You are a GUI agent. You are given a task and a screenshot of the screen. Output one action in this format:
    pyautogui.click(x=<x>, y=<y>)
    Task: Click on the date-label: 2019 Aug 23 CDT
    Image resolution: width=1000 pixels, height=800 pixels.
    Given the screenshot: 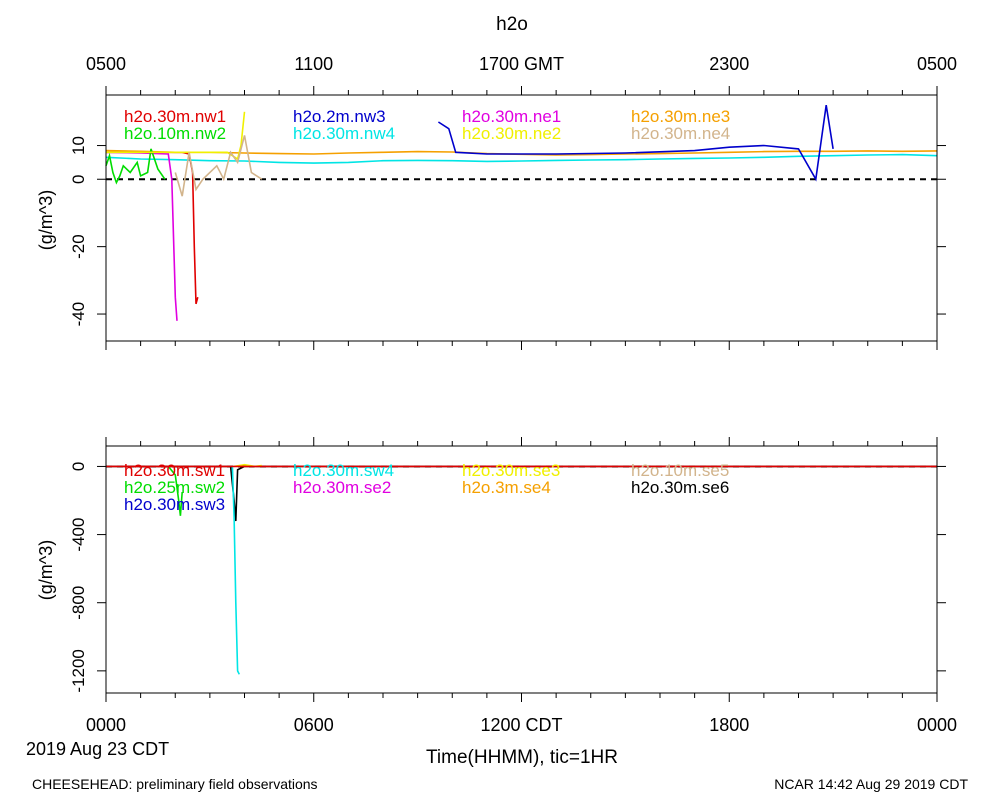 What is the action you would take?
    pyautogui.click(x=97, y=749)
    